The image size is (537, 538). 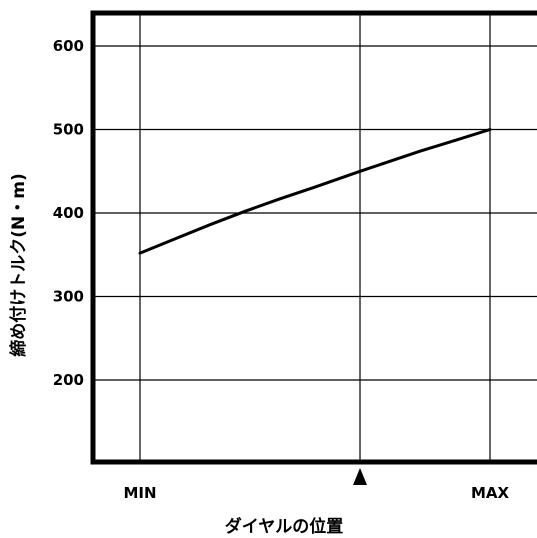 I want to click on x-tick-label: MIN, so click(x=139, y=493).